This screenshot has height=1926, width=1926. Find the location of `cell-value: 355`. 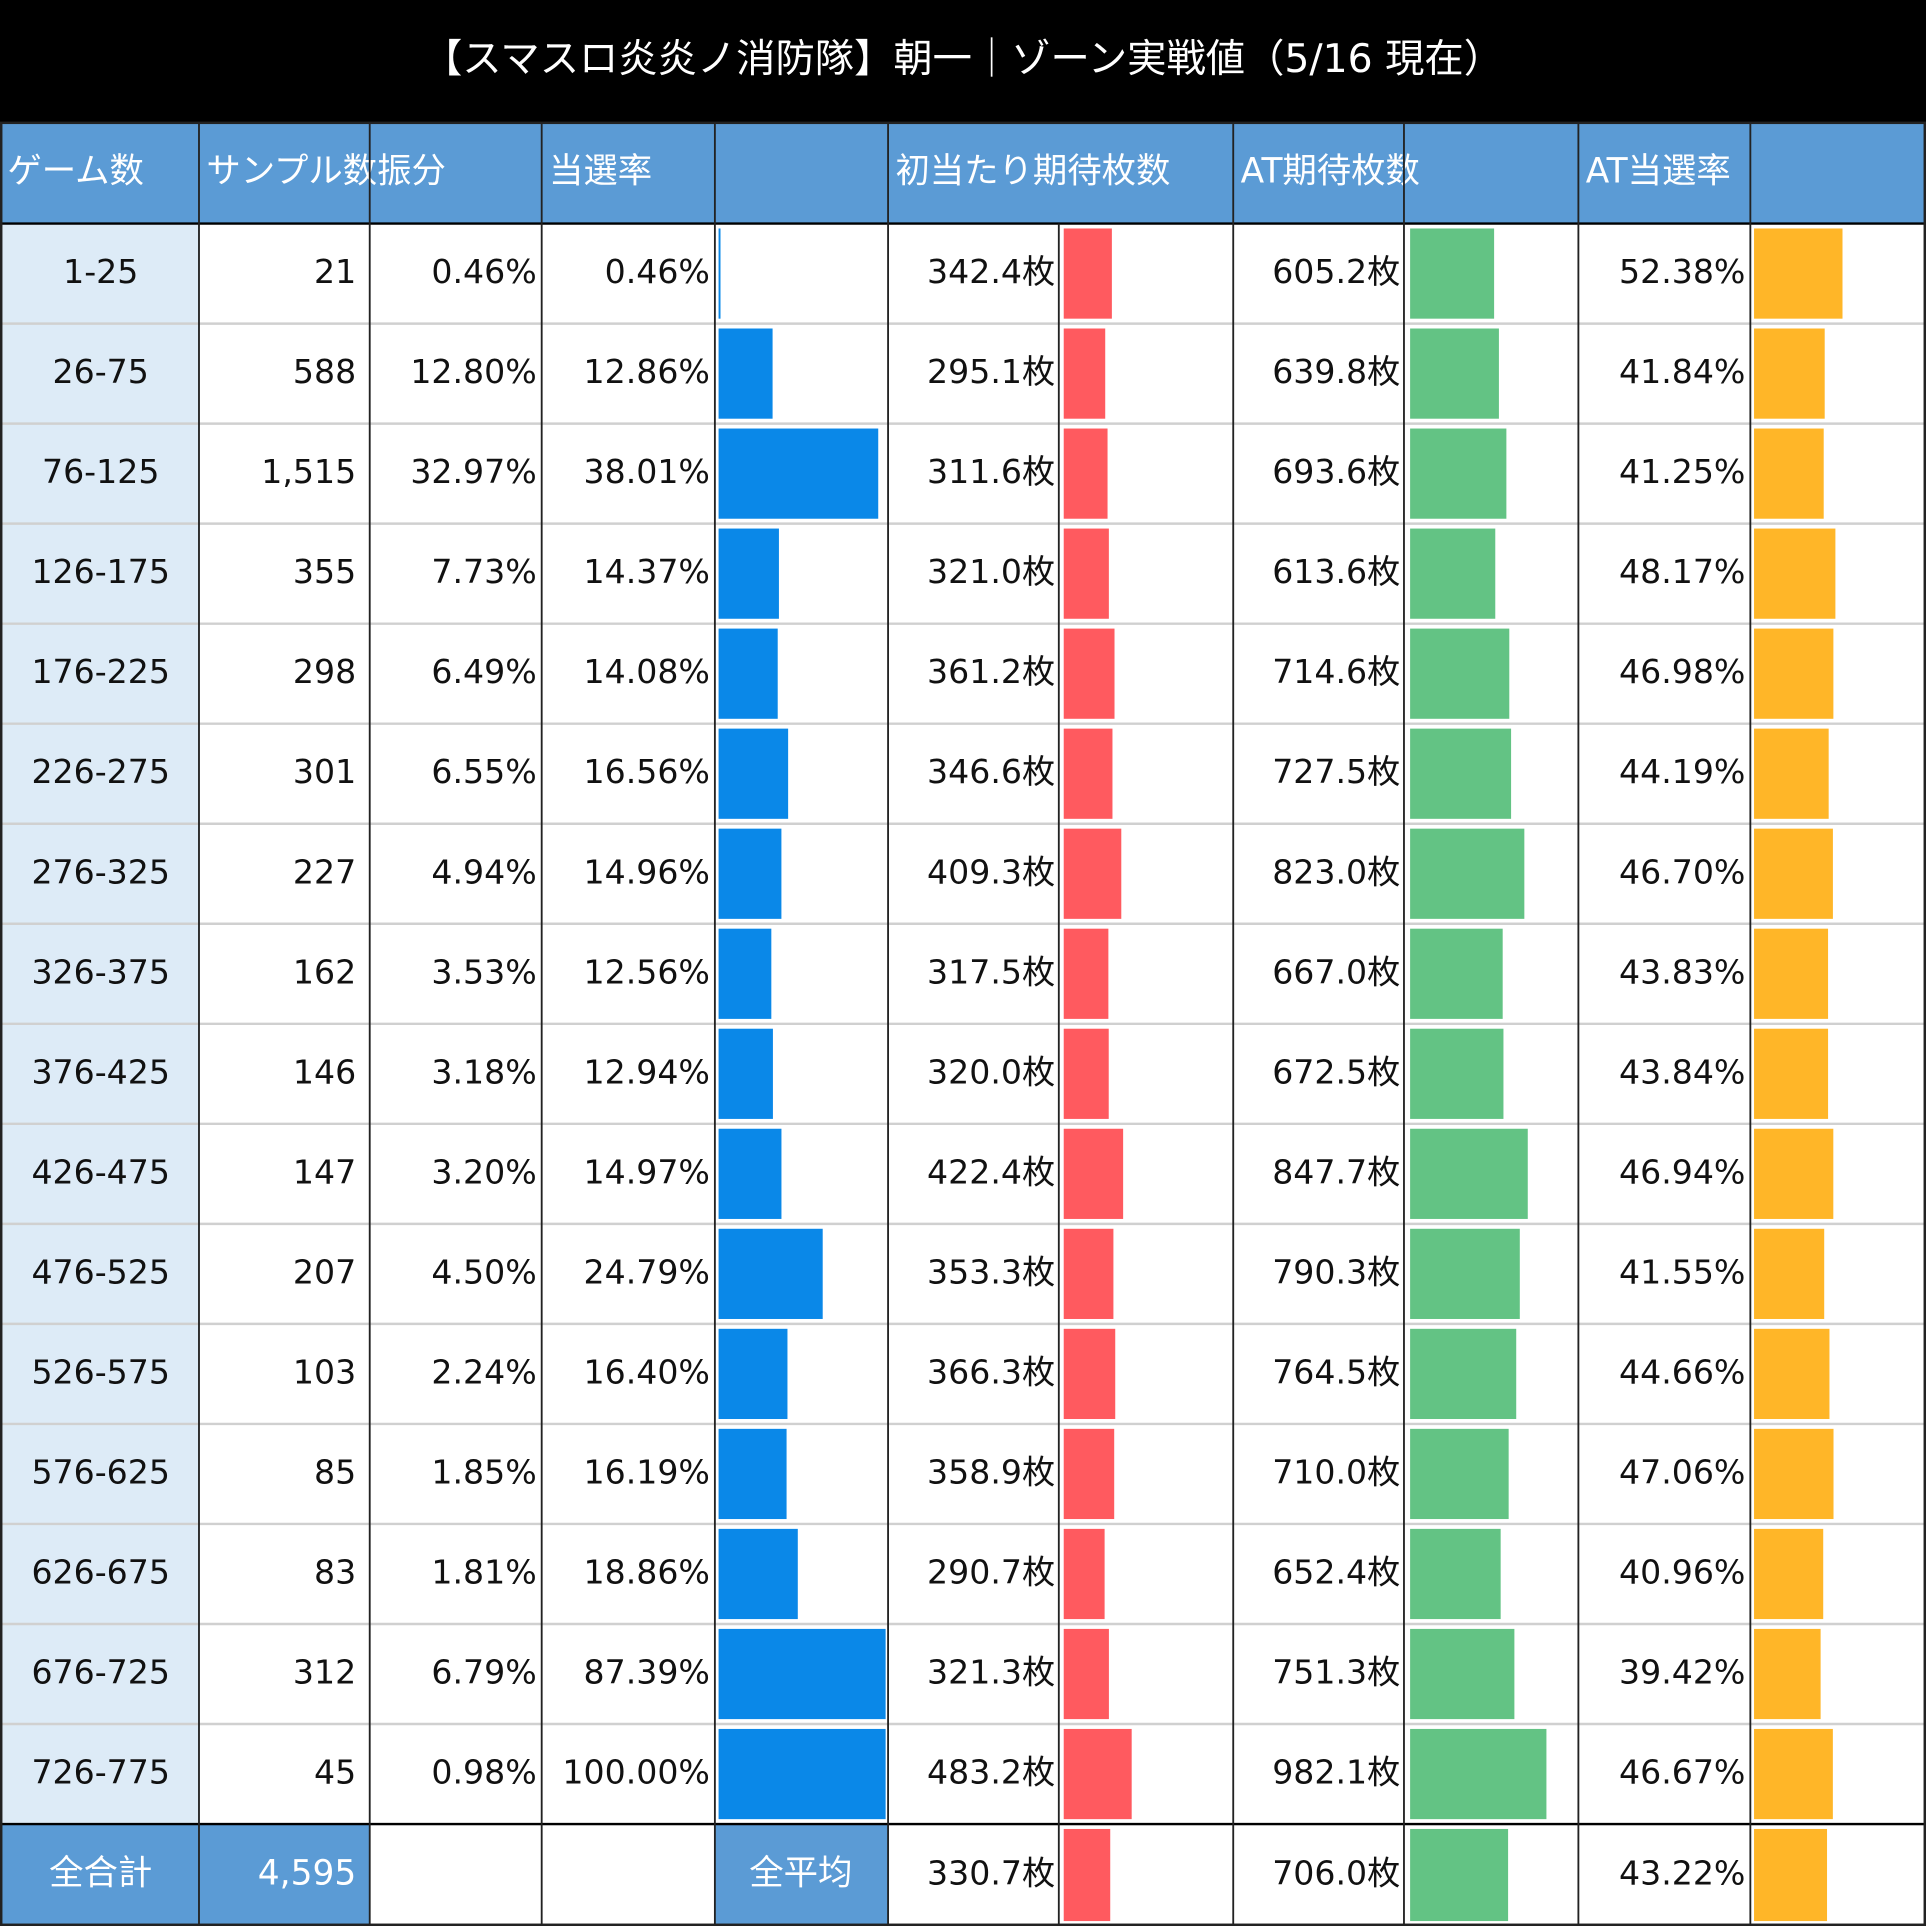

cell-value: 355 is located at coordinates (324, 571).